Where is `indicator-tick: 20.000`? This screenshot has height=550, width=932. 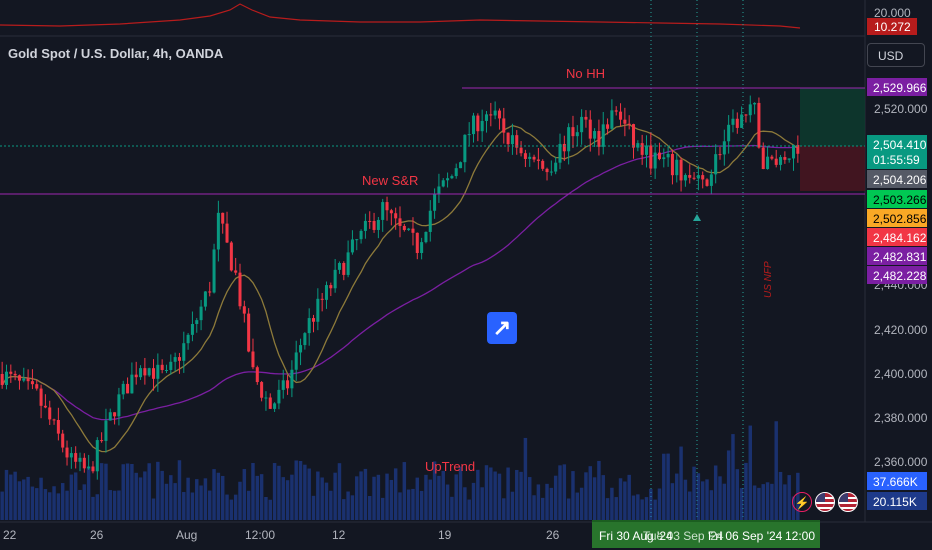
indicator-tick: 20.000 is located at coordinates (892, 13).